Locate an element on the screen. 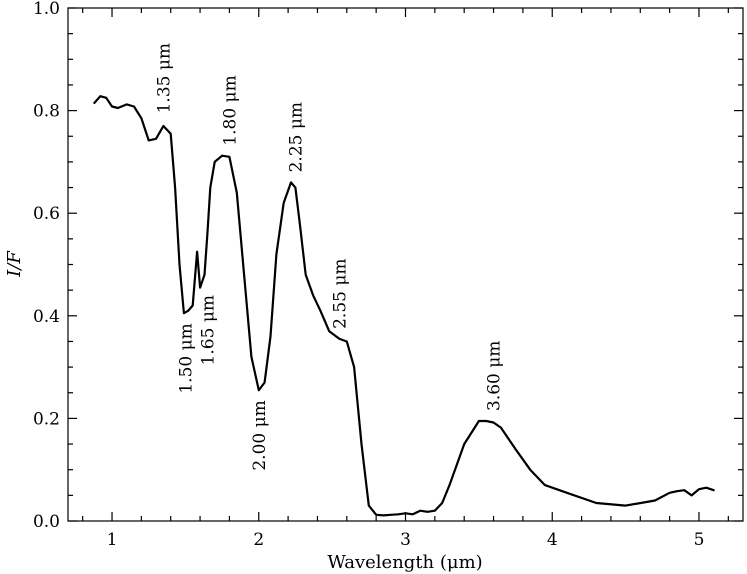 The height and width of the screenshot is (574, 747). y-tick-label: 0.4 is located at coordinates (46, 317).